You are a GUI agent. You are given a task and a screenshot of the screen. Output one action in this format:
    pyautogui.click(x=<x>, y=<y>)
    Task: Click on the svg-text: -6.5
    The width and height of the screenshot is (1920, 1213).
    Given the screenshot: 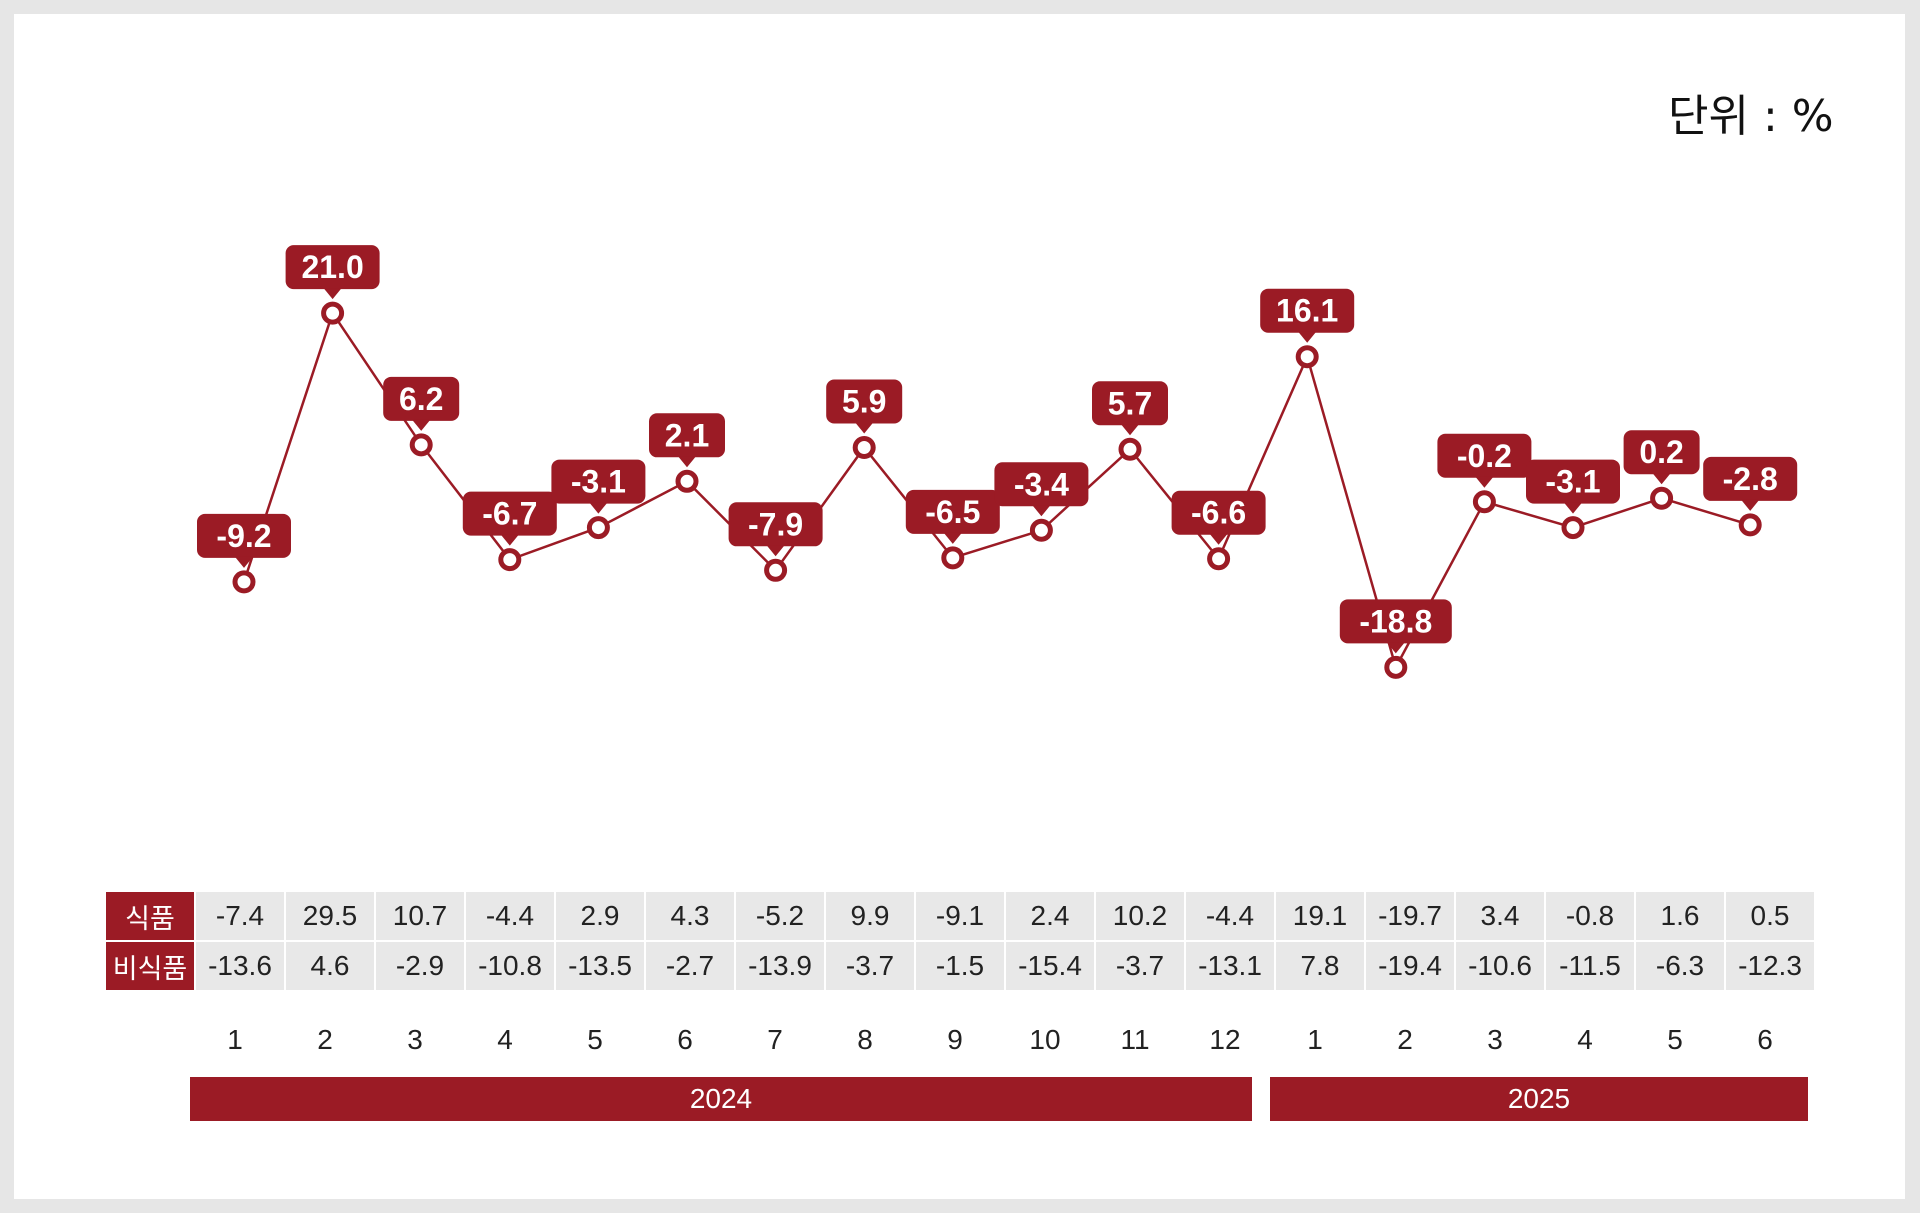 What is the action you would take?
    pyautogui.click(x=952, y=512)
    